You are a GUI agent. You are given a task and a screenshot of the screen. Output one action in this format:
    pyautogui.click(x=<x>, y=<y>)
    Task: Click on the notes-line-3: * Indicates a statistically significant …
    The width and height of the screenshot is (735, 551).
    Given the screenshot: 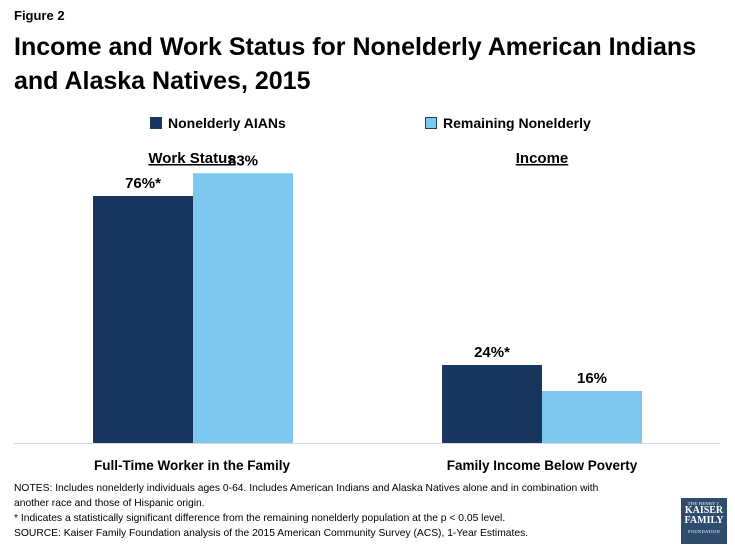 What is the action you would take?
    pyautogui.click(x=260, y=518)
    